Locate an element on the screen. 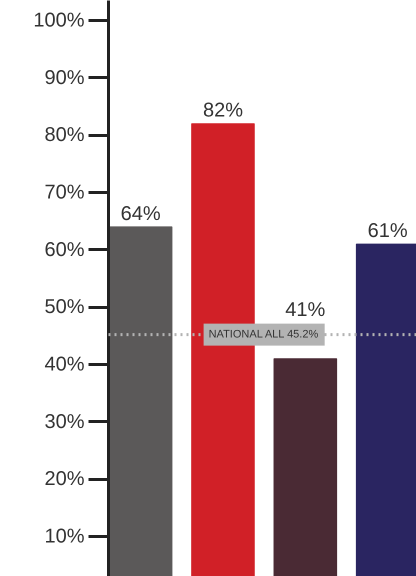  y-tick-label: 60% is located at coordinates (64, 249).